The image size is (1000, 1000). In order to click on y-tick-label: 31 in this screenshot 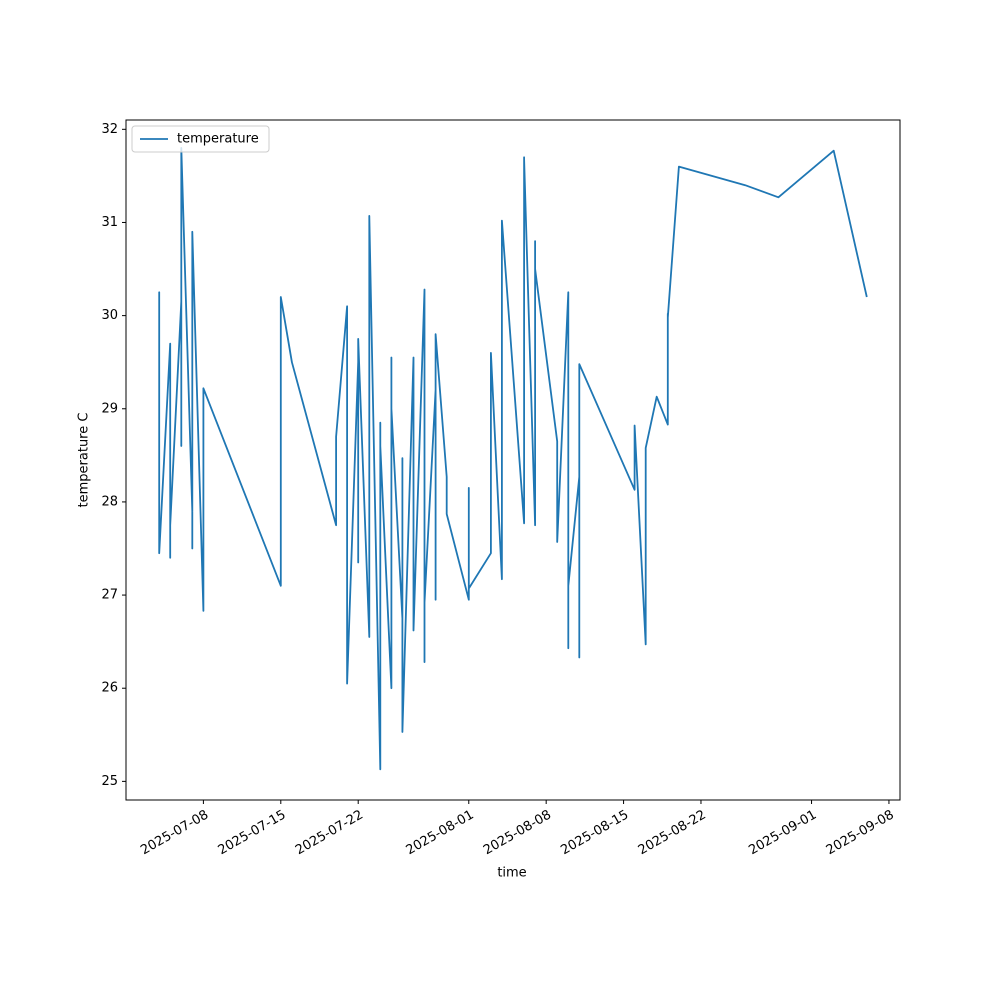, I will do `click(109, 222)`.